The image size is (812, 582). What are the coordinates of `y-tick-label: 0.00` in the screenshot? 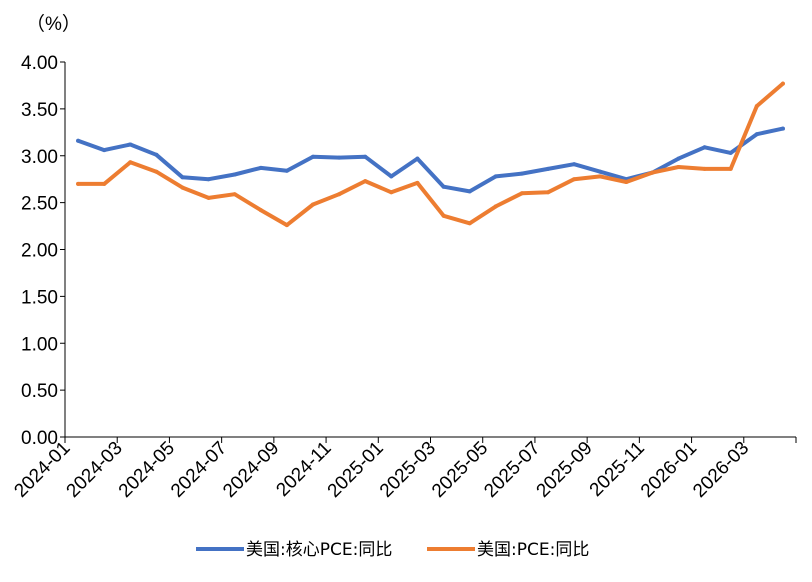 It's located at (39, 438).